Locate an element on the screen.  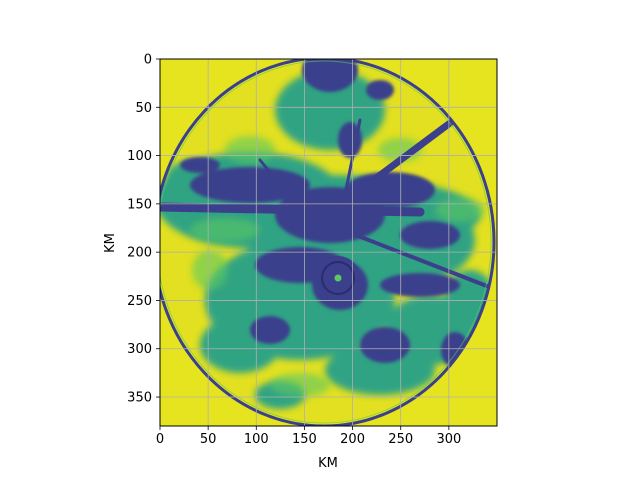
y-tick-label: 0 is located at coordinates (148, 60).